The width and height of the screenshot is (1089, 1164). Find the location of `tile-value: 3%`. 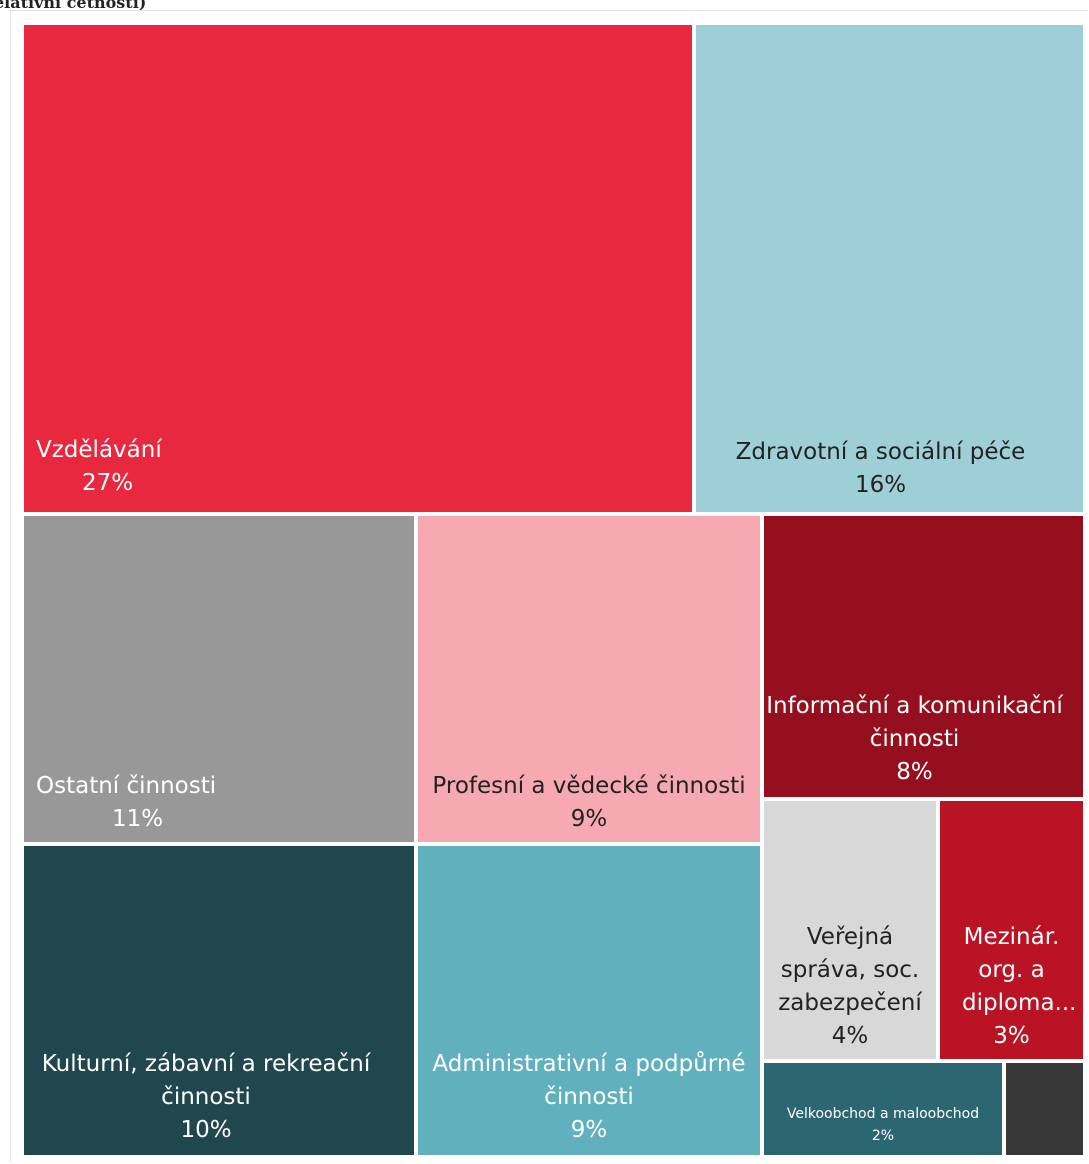

tile-value: 3% is located at coordinates (1011, 1036).